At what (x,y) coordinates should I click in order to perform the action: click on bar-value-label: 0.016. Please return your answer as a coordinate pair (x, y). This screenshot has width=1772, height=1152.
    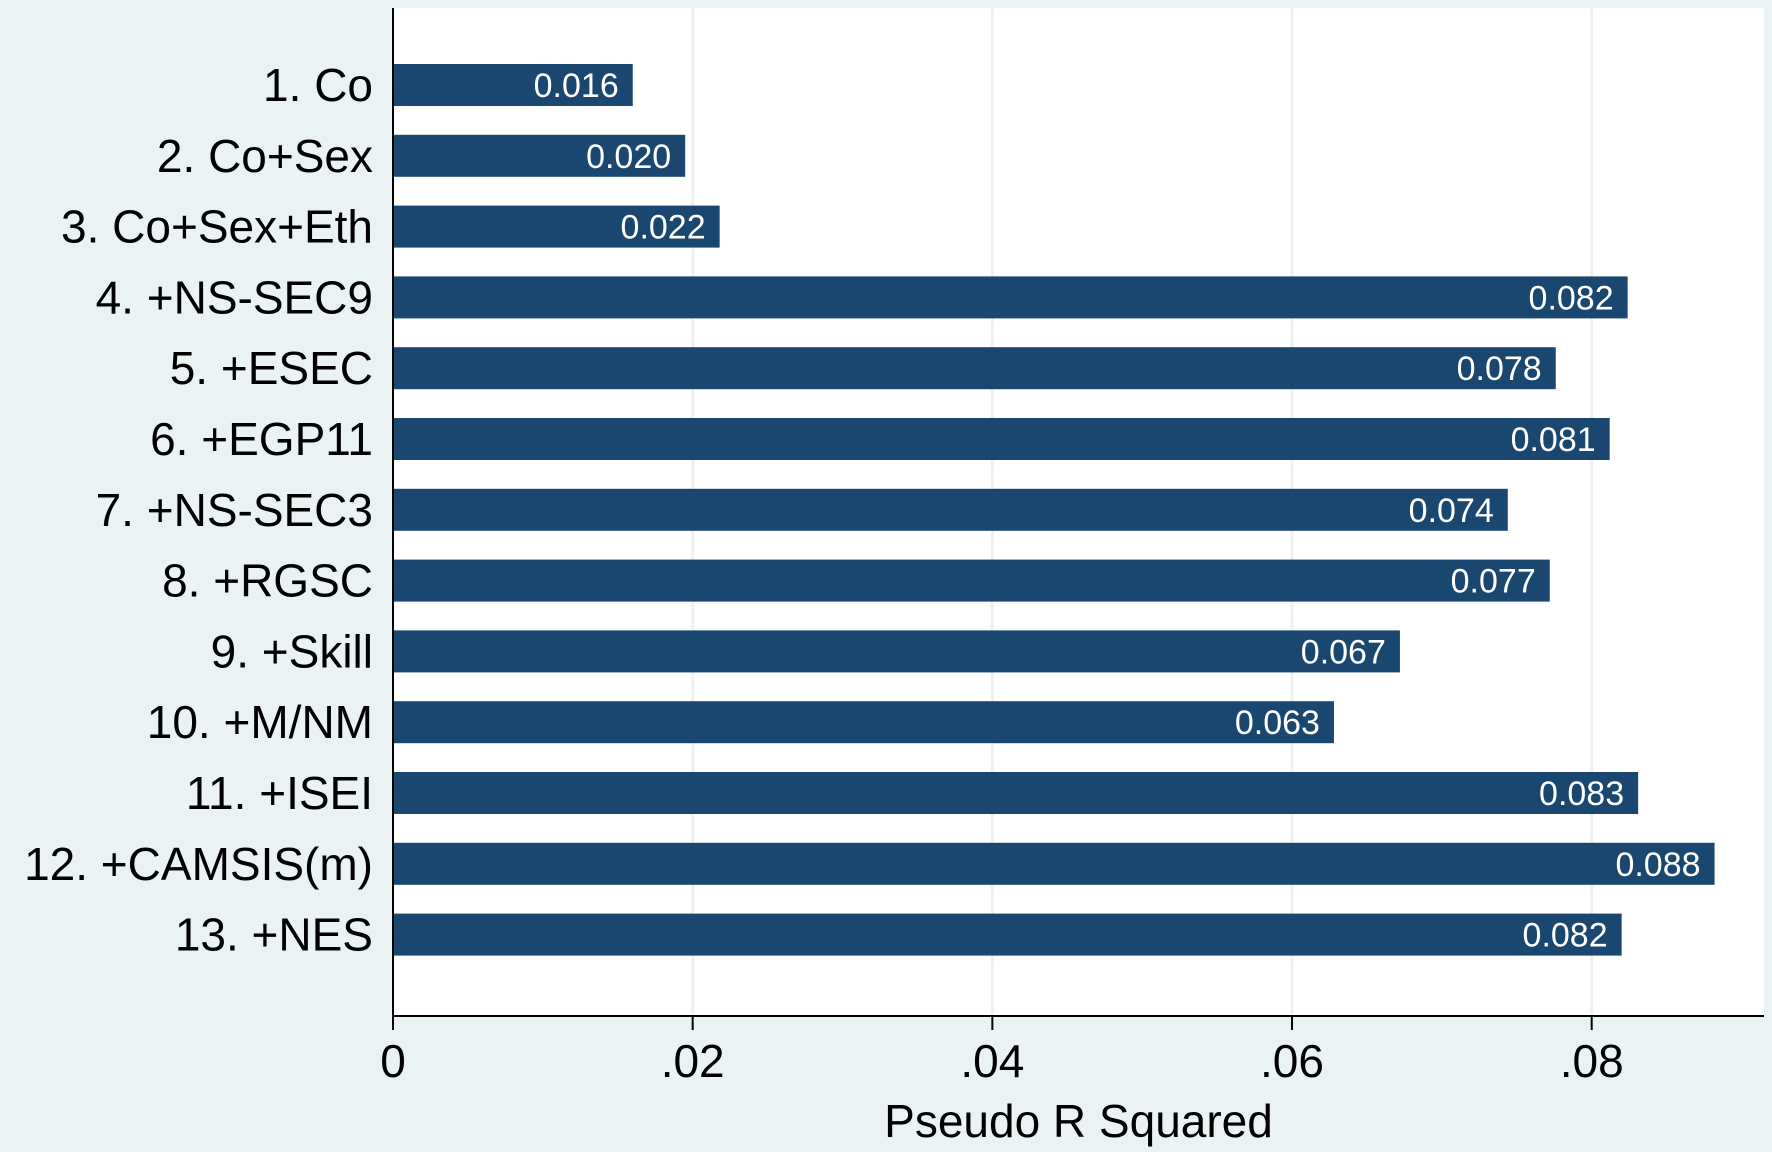
    Looking at the image, I should click on (576, 86).